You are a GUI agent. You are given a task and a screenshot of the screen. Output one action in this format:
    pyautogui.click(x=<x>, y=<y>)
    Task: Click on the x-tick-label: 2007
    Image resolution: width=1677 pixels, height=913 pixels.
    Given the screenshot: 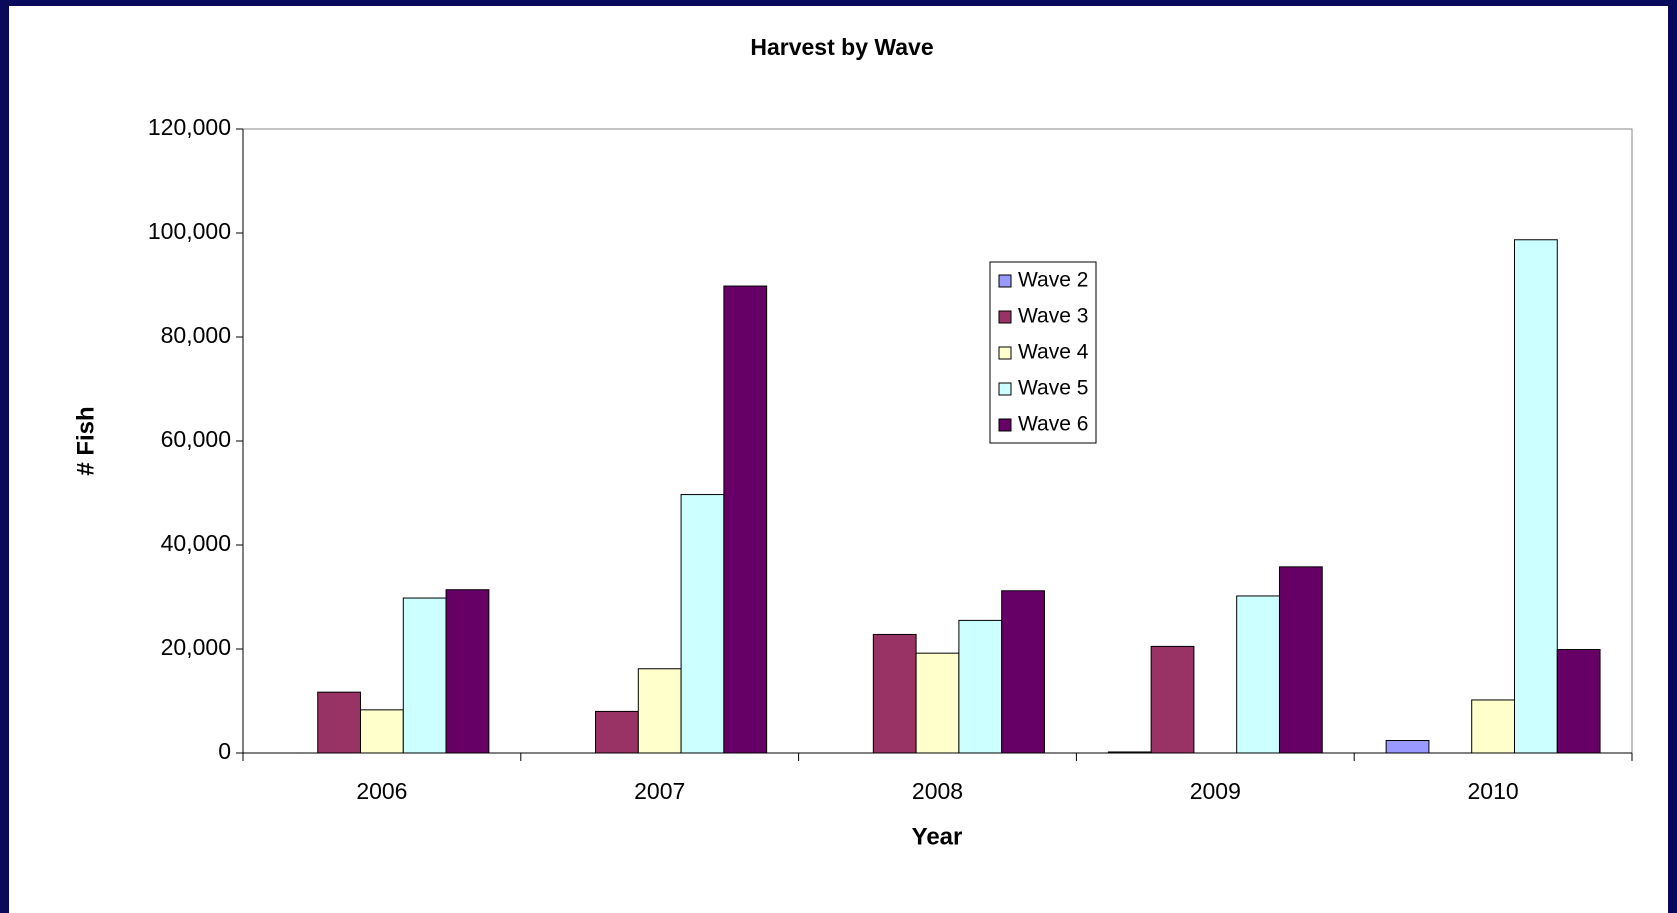 What is the action you would take?
    pyautogui.click(x=659, y=791)
    